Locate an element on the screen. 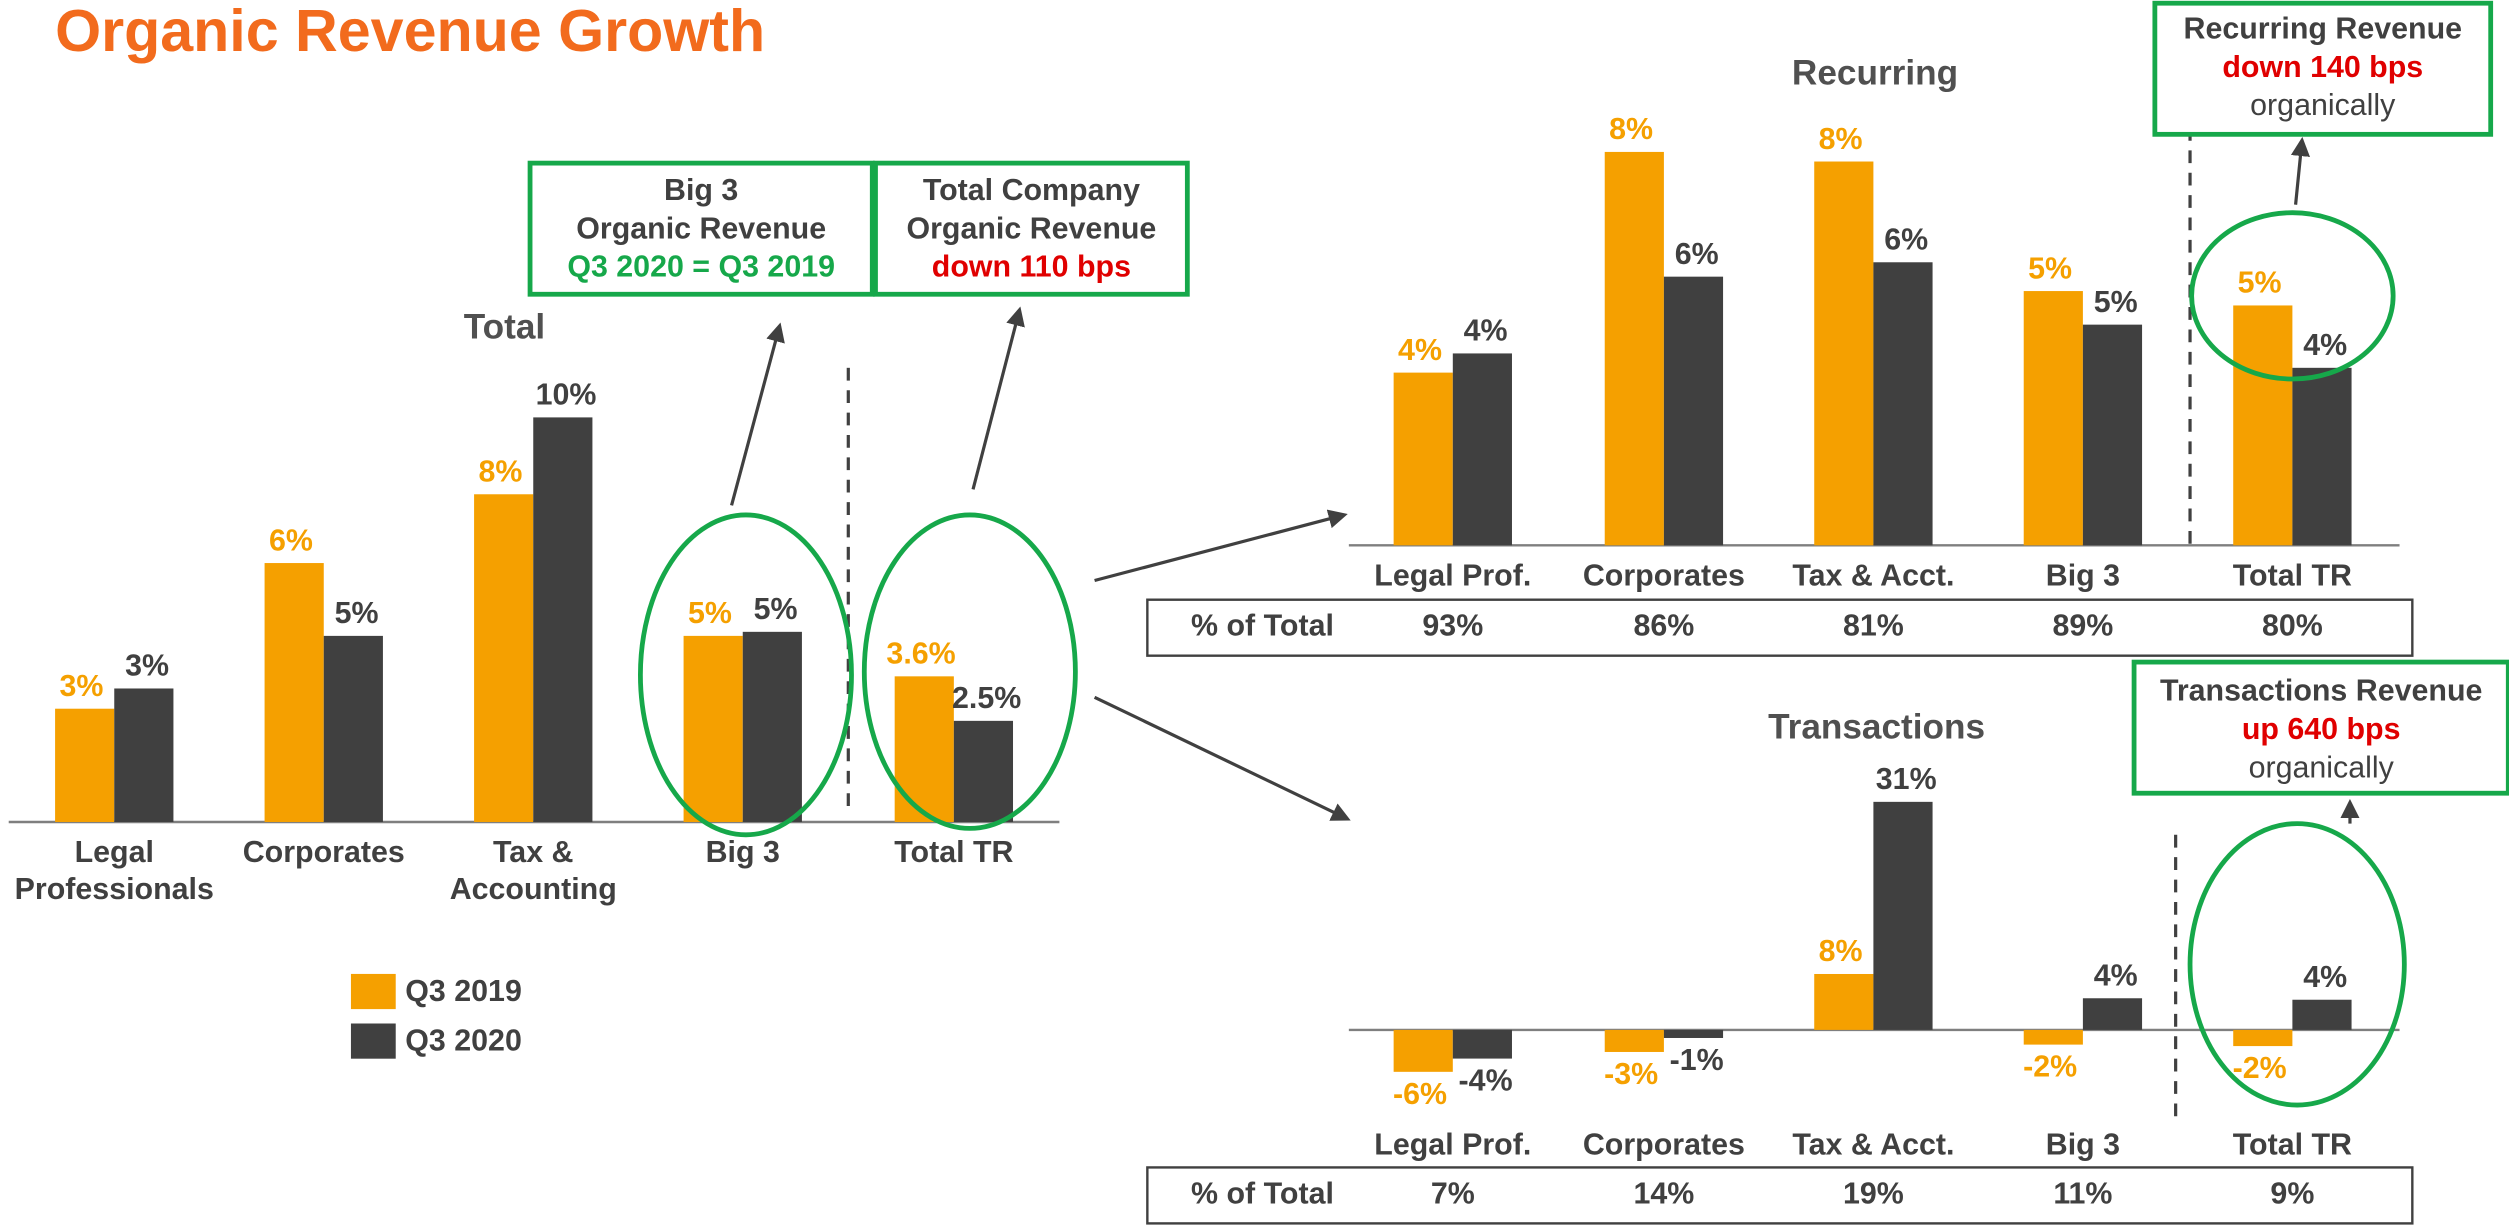  chart-title: Transactions is located at coordinates (1876, 727).